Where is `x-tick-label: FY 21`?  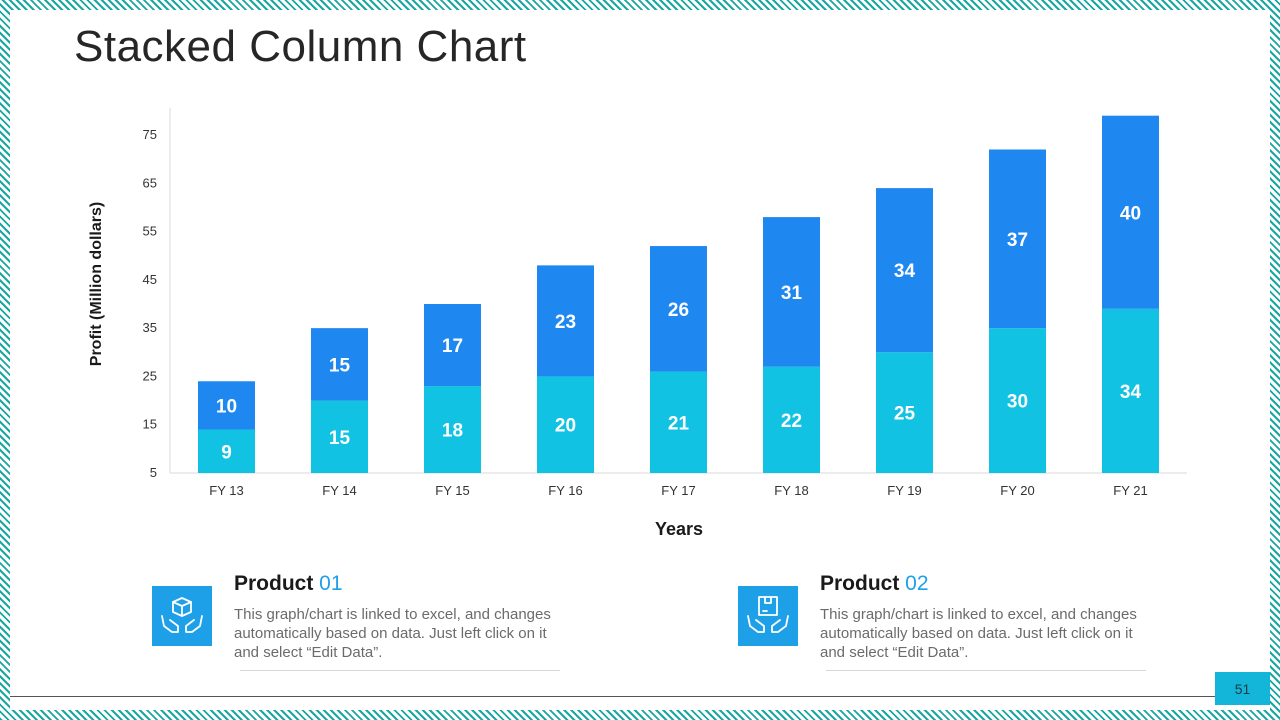
x-tick-label: FY 21 is located at coordinates (1130, 490).